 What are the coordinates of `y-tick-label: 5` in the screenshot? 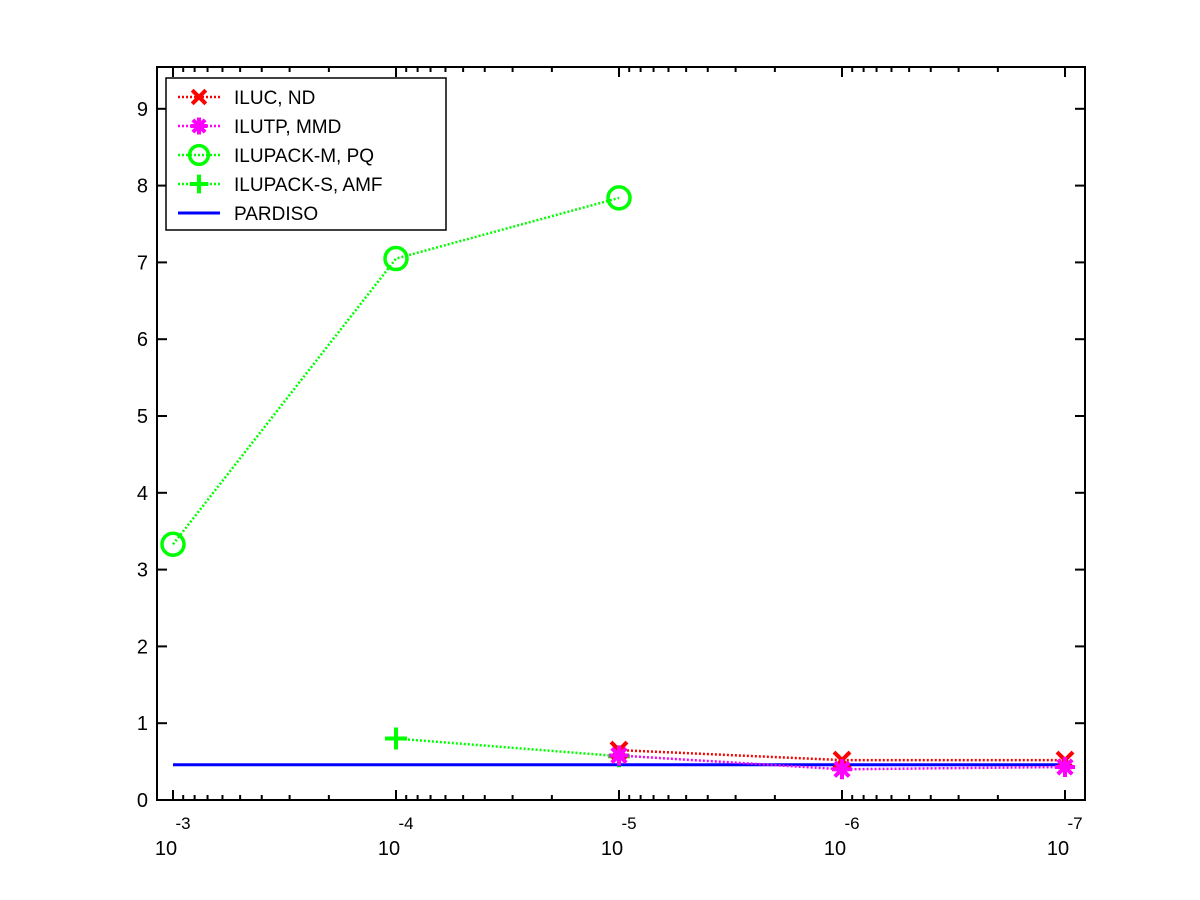 It's located at (142, 417).